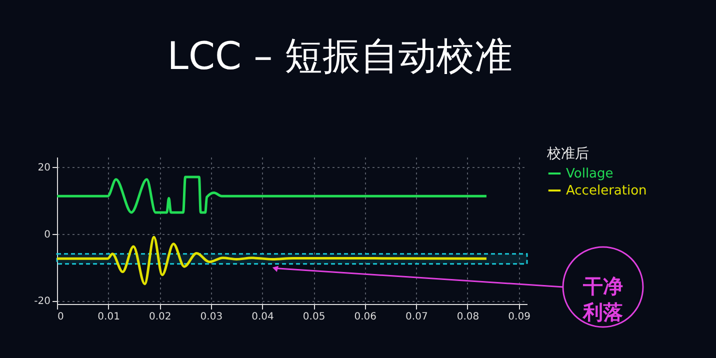 The image size is (716, 358). I want to click on annotation: 干净利落, so click(602, 299).